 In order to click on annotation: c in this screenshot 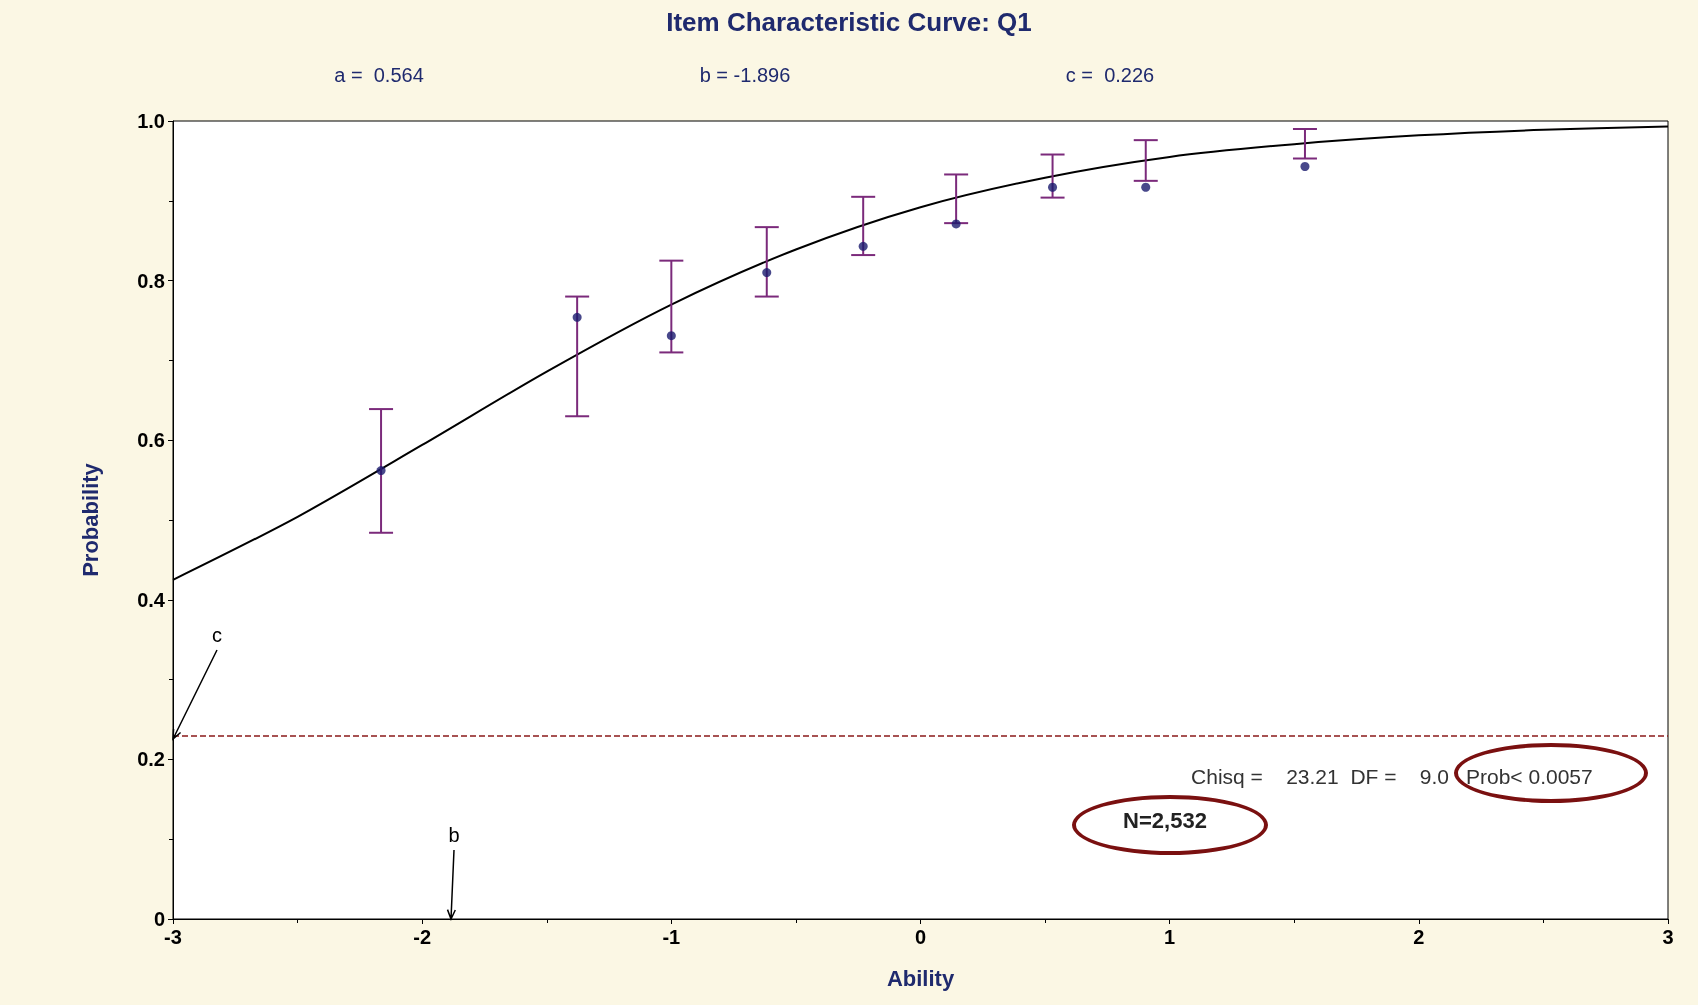, I will do `click(217, 635)`.